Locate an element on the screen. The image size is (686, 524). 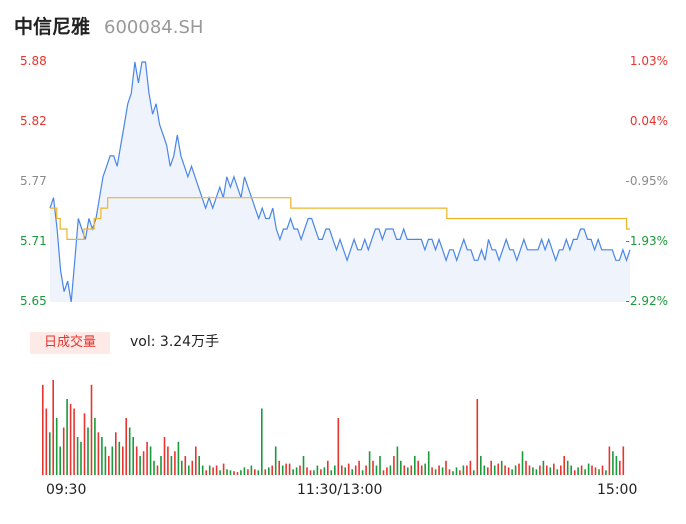
average-price-line is located at coordinates (340, 218).